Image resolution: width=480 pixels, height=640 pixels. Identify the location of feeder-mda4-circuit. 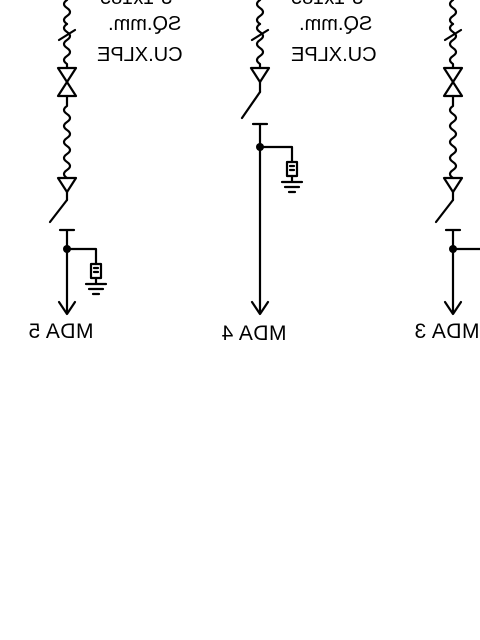
(272, 158).